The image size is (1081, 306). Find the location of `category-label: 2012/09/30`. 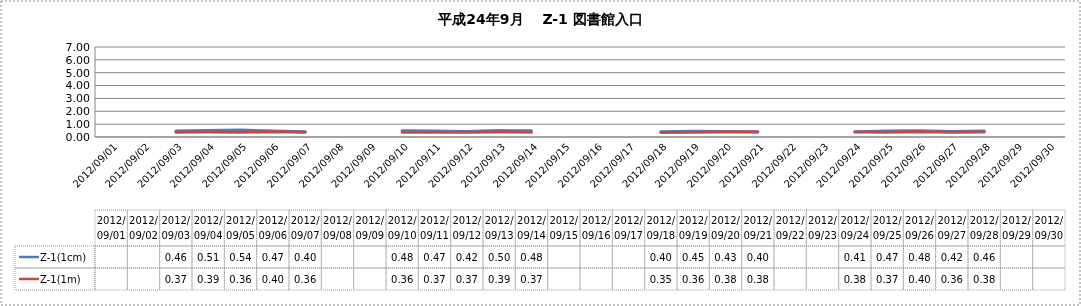

category-label: 2012/09/30 is located at coordinates (1049, 228).